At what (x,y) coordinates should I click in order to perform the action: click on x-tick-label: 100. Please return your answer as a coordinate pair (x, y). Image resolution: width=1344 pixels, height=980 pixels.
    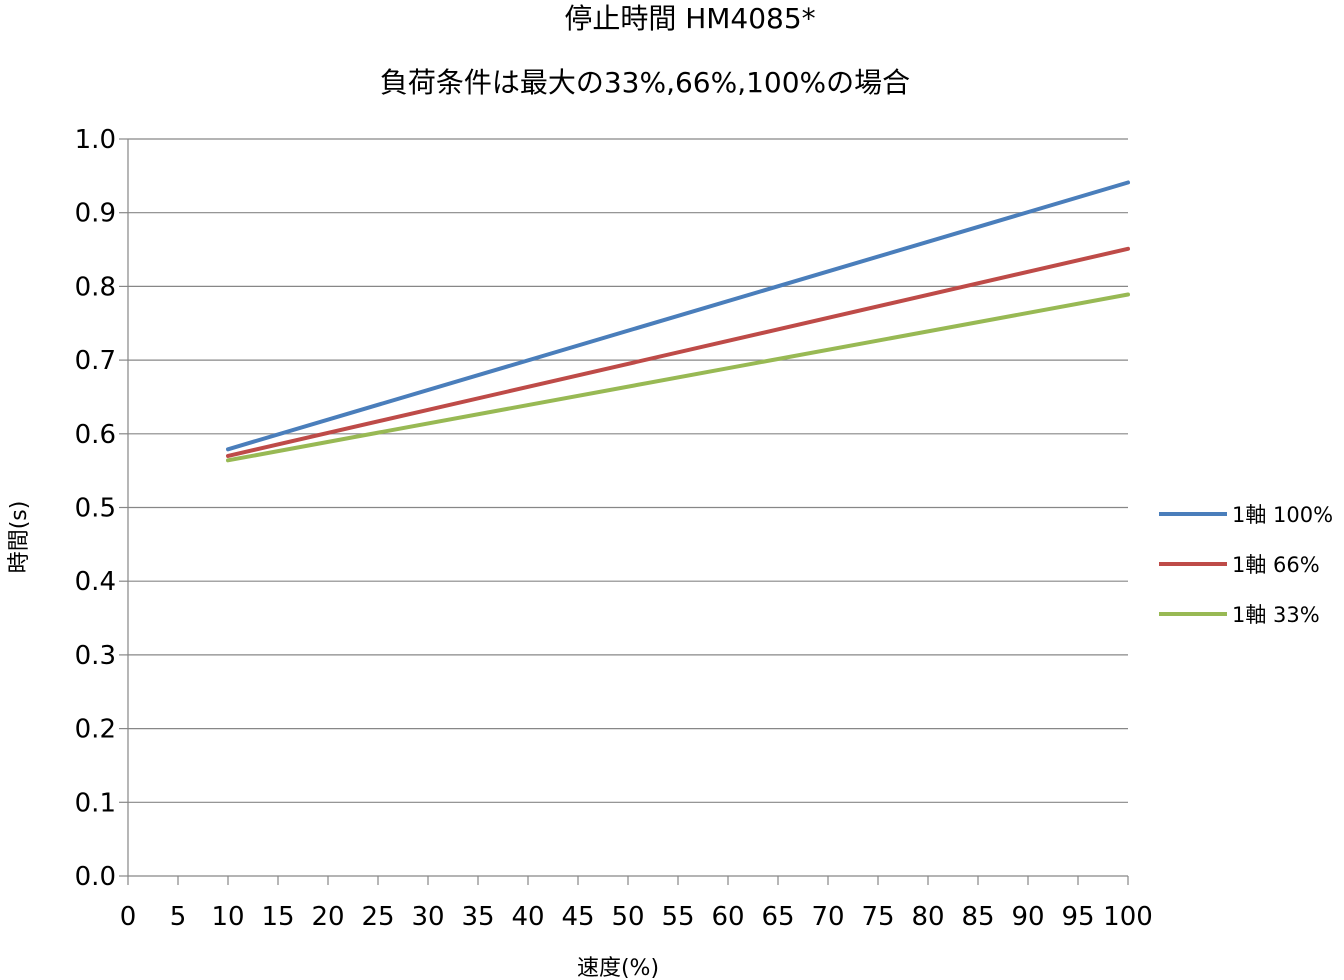
    Looking at the image, I should click on (1128, 917).